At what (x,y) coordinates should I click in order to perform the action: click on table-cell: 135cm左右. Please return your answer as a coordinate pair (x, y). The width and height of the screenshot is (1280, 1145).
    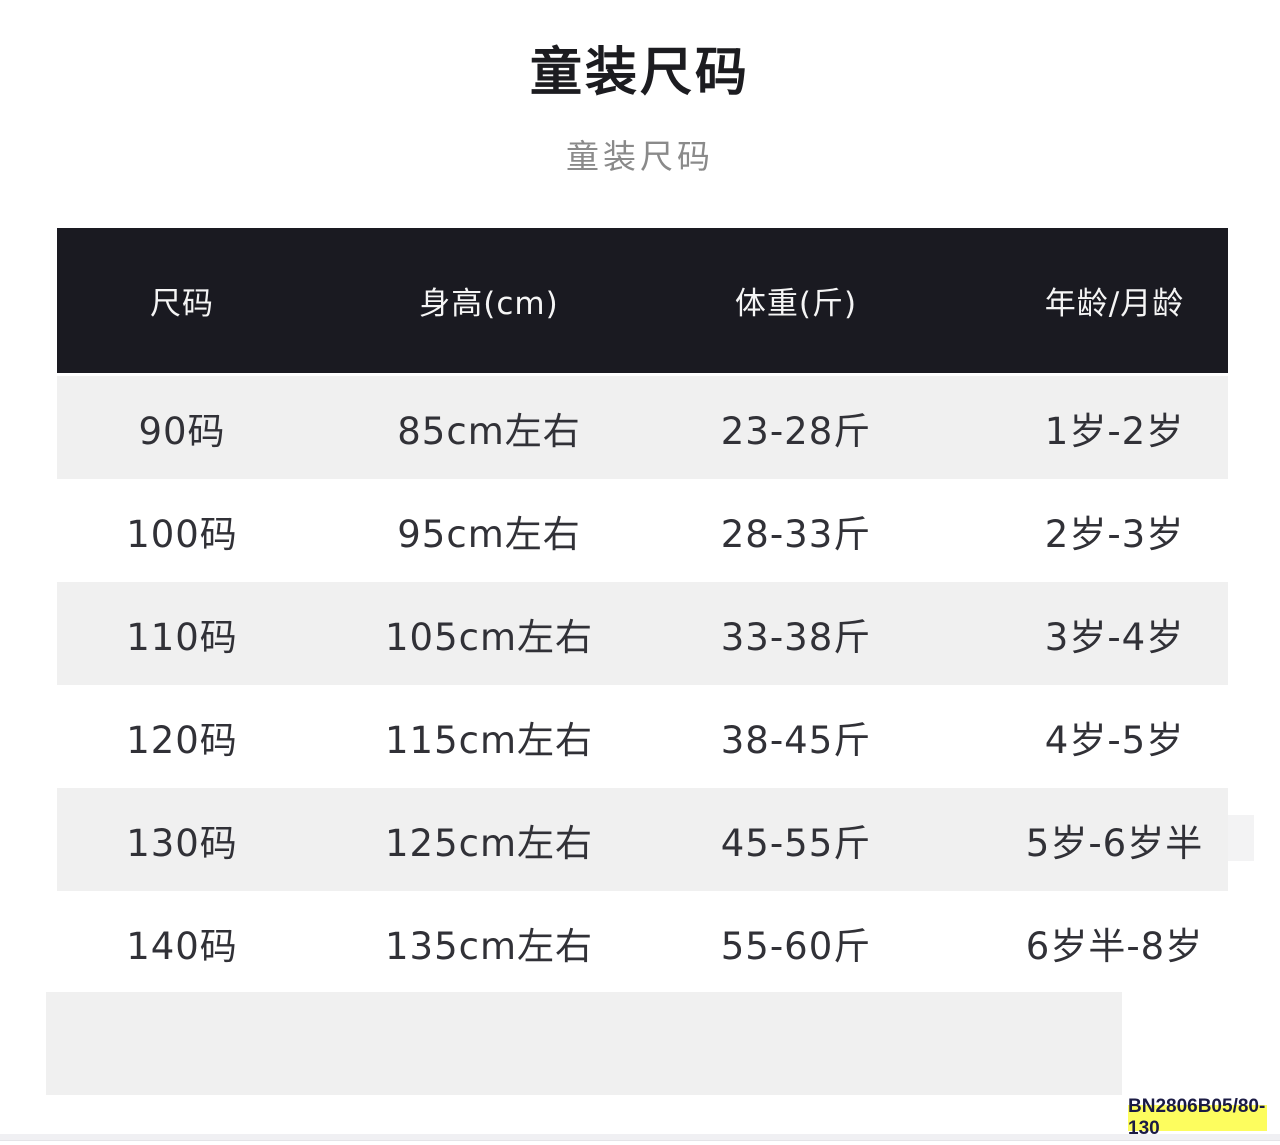
    Looking at the image, I should click on (488, 946).